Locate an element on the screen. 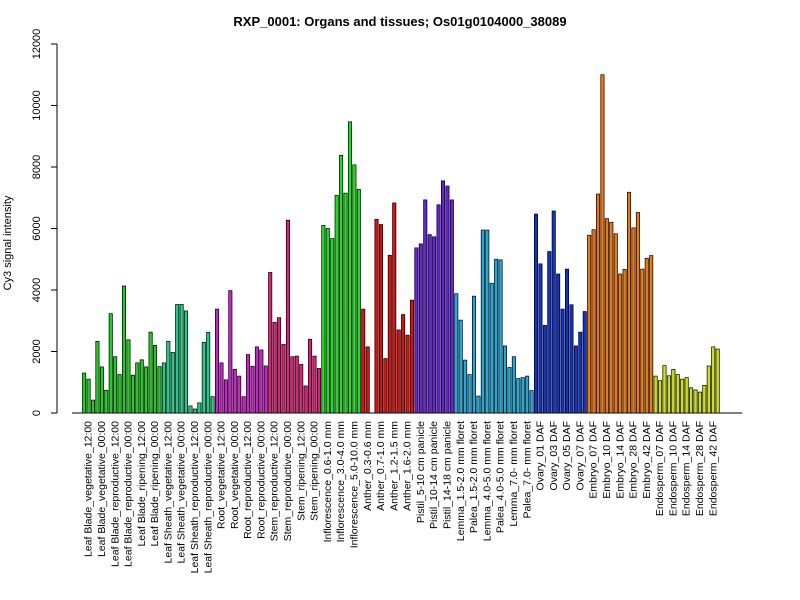 This screenshot has height=600, width=800. x-tick-label: Ovary_03 DAF is located at coordinates (554, 455).